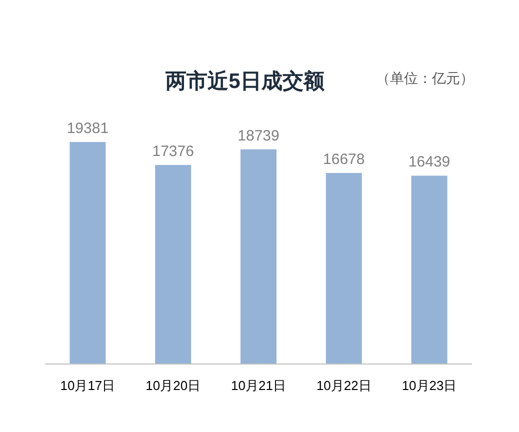 The width and height of the screenshot is (519, 432). Describe the element at coordinates (344, 385) in the screenshot. I see `x-tick-label: 10月22日` at that location.